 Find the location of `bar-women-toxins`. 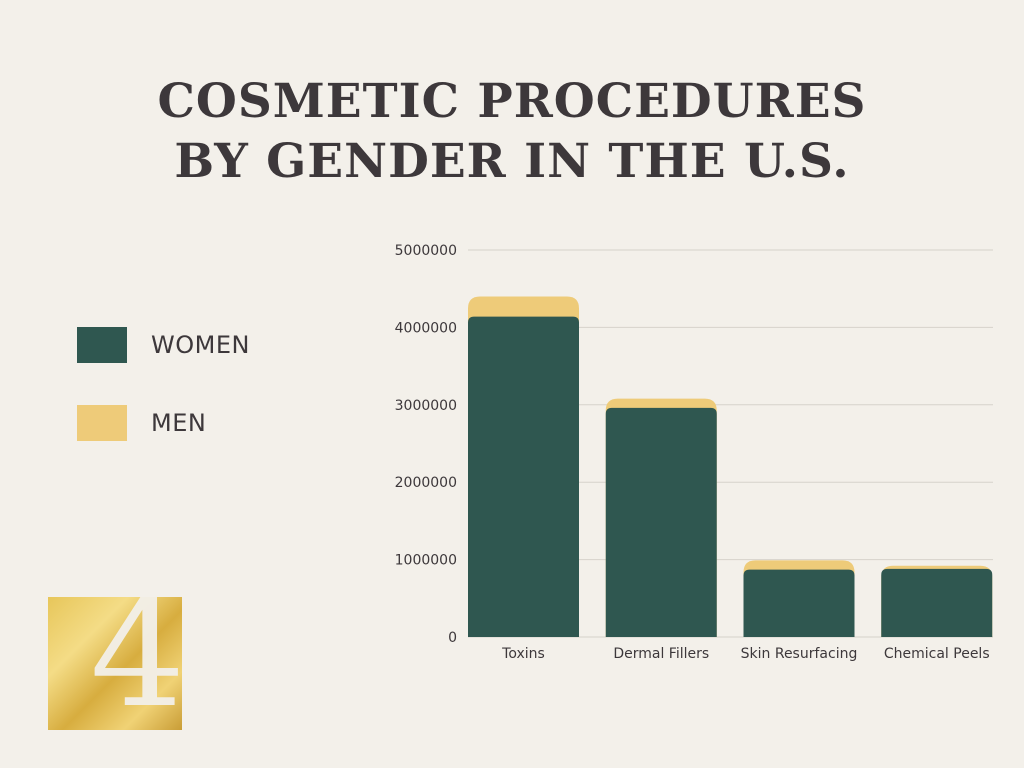

bar-women-toxins is located at coordinates (523, 476).